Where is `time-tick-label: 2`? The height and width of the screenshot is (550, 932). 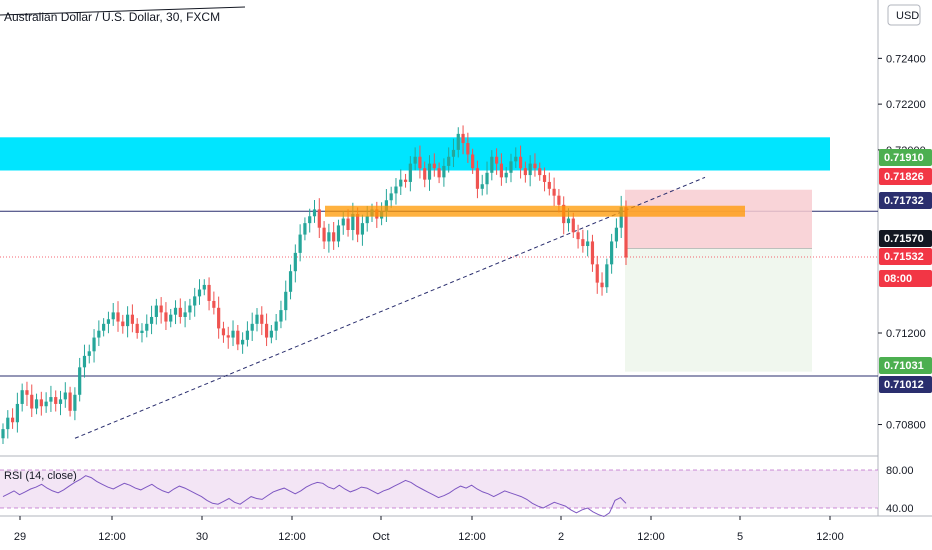
time-tick-label: 2 is located at coordinates (561, 537).